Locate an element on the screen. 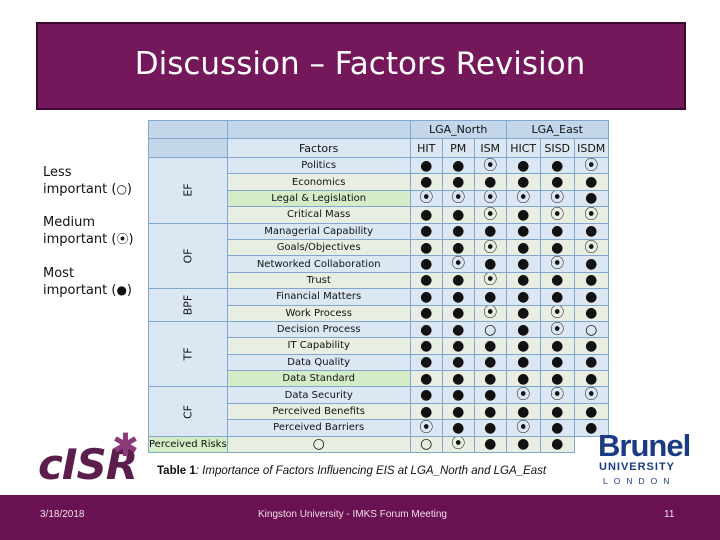 The width and height of the screenshot is (720, 540). factor-row: Data Standard ● ● ● ● ● ● is located at coordinates (379, 379).